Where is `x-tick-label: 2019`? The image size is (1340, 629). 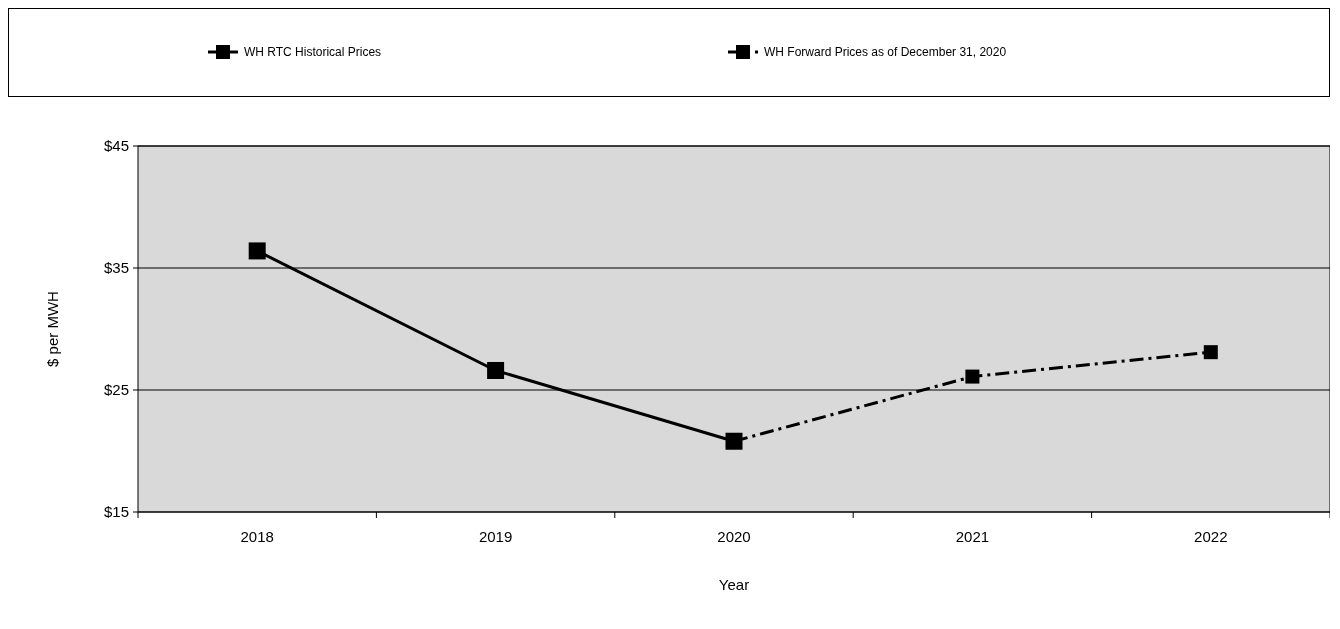
x-tick-label: 2019 is located at coordinates (495, 536).